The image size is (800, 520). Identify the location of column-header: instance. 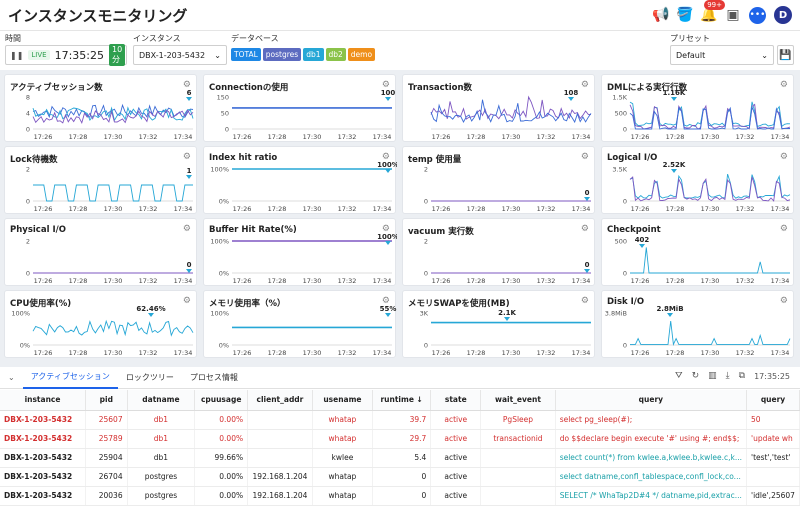
(43, 400).